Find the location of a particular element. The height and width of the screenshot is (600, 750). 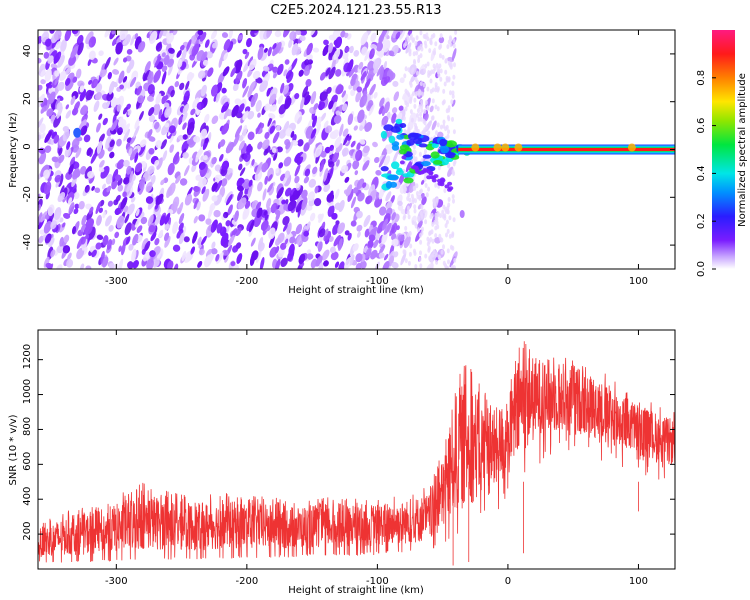

y-tick-label: 400 is located at coordinates (27, 496).